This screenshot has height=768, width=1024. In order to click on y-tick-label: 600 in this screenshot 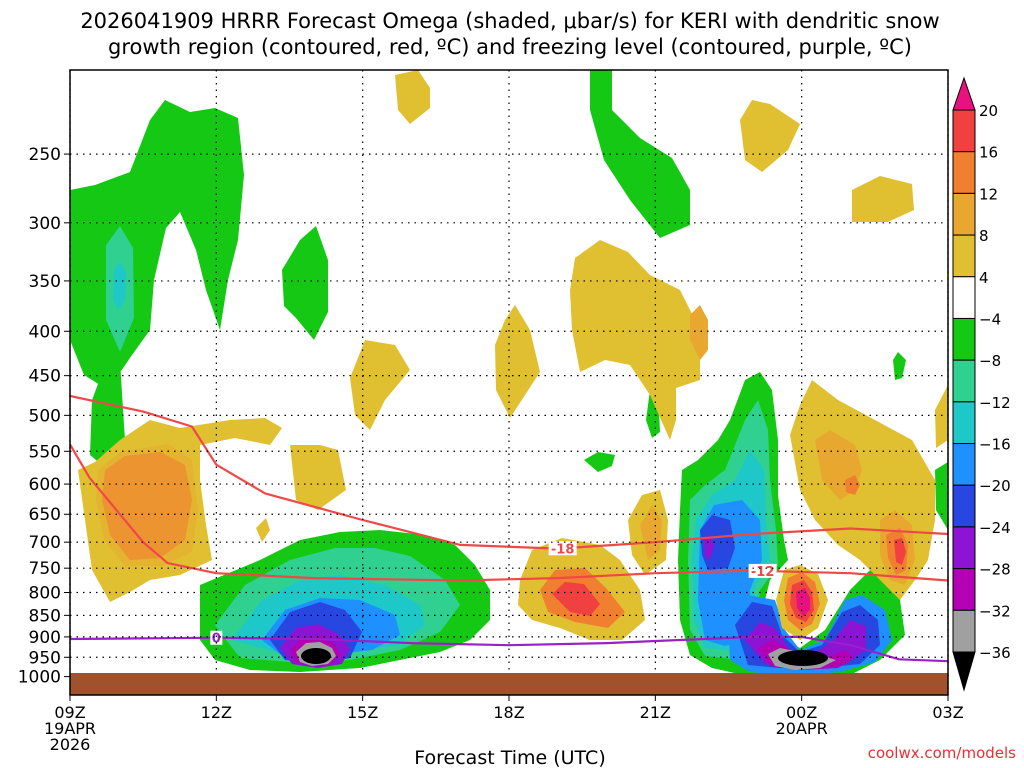, I will do `click(45, 485)`.